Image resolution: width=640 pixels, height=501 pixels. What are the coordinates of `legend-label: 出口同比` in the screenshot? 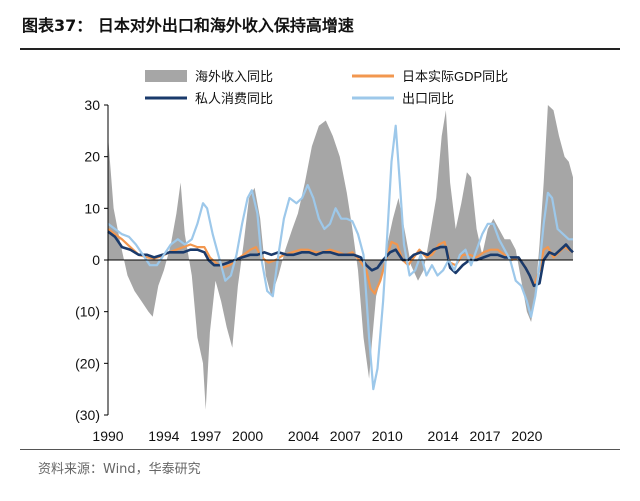 It's located at (428, 98).